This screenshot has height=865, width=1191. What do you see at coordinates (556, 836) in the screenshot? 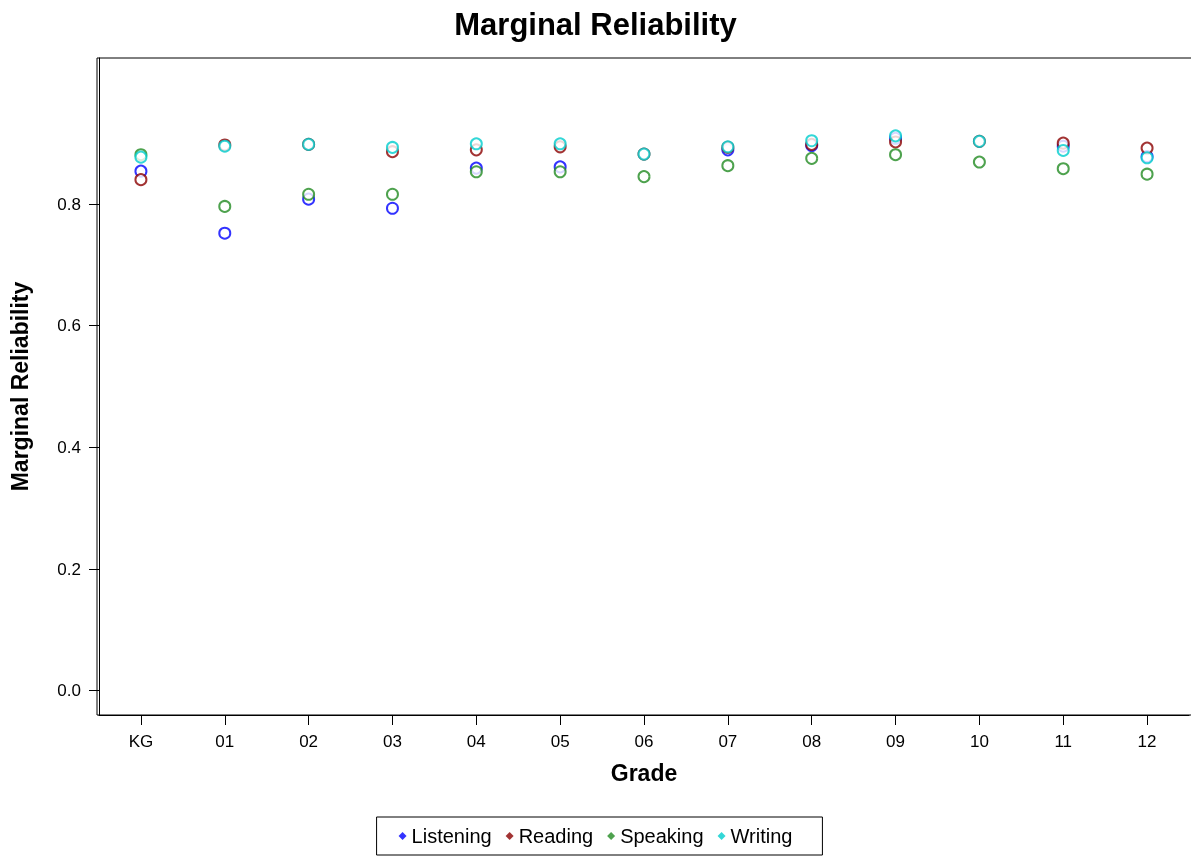
I see `legend-label: Reading` at bounding box center [556, 836].